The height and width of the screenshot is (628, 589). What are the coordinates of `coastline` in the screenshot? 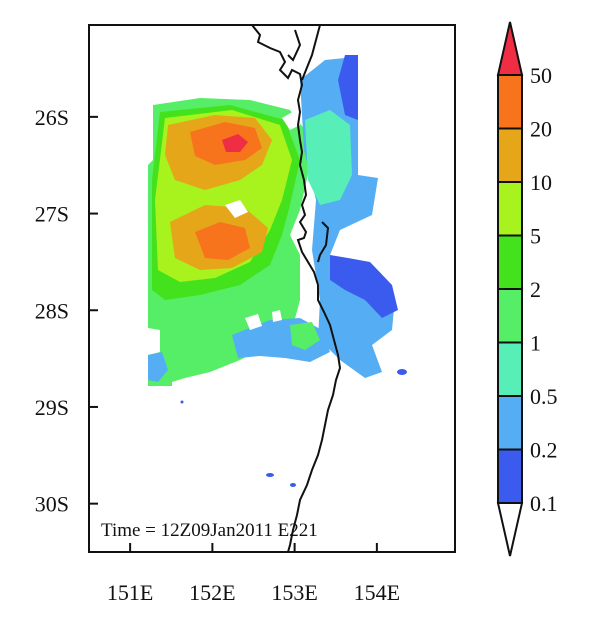 It's located at (296, 288).